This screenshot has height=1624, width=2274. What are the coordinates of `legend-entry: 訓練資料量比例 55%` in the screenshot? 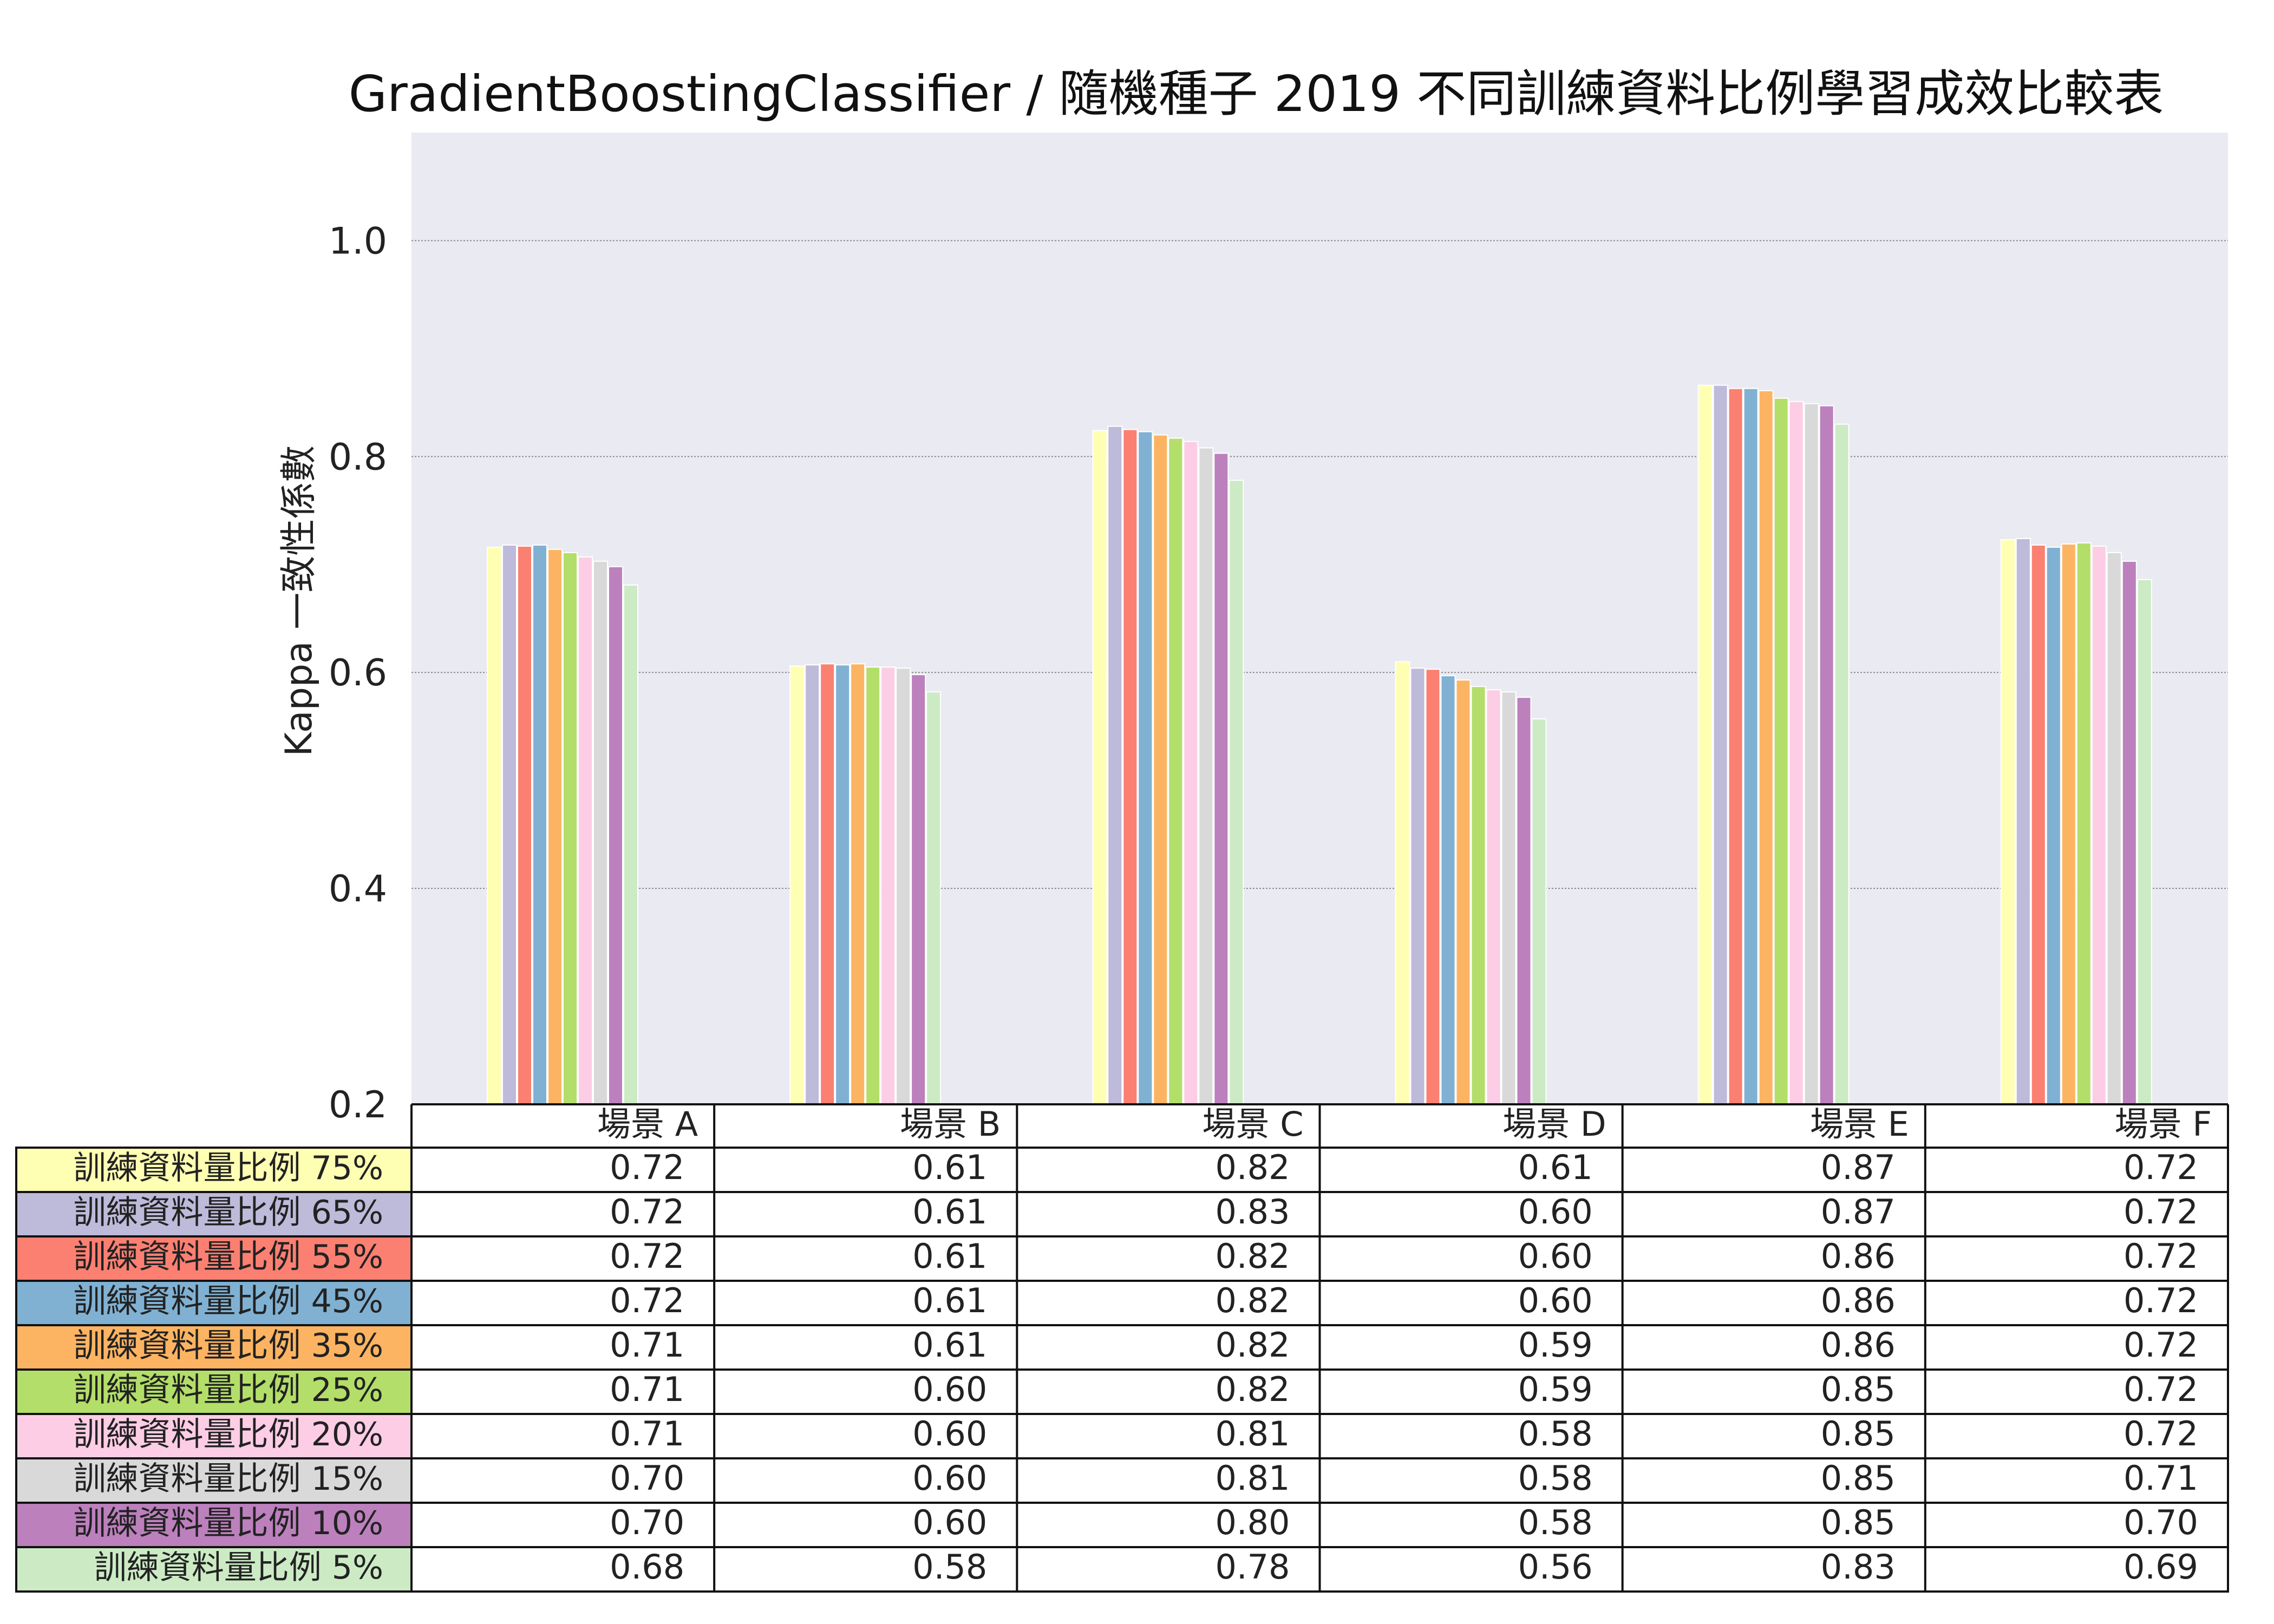 It's located at (229, 1257).